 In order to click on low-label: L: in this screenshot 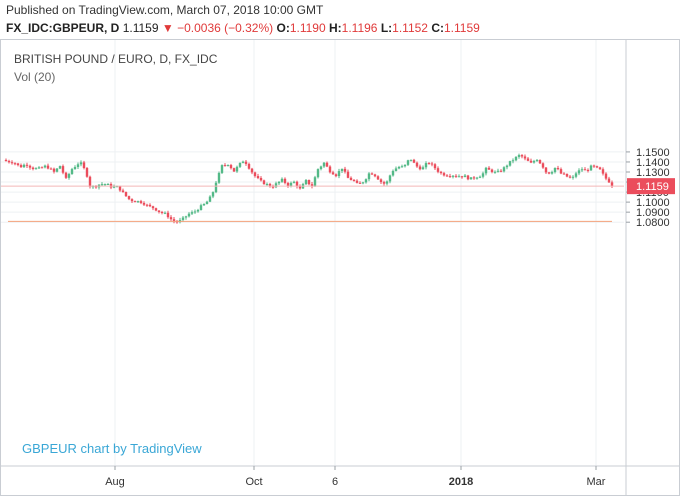, I will do `click(386, 28)`.